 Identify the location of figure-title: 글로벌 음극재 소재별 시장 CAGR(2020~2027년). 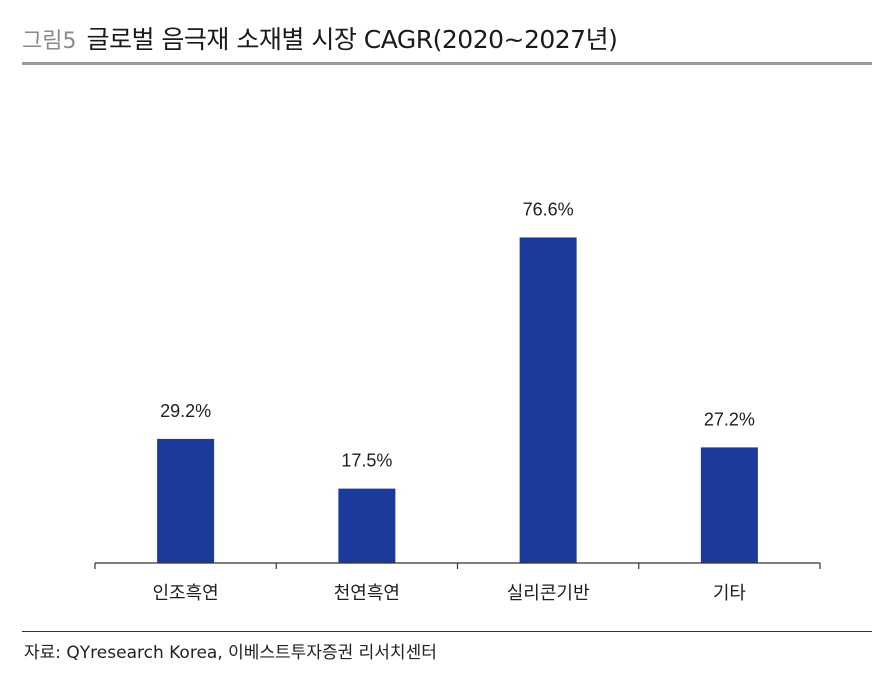
(352, 39).